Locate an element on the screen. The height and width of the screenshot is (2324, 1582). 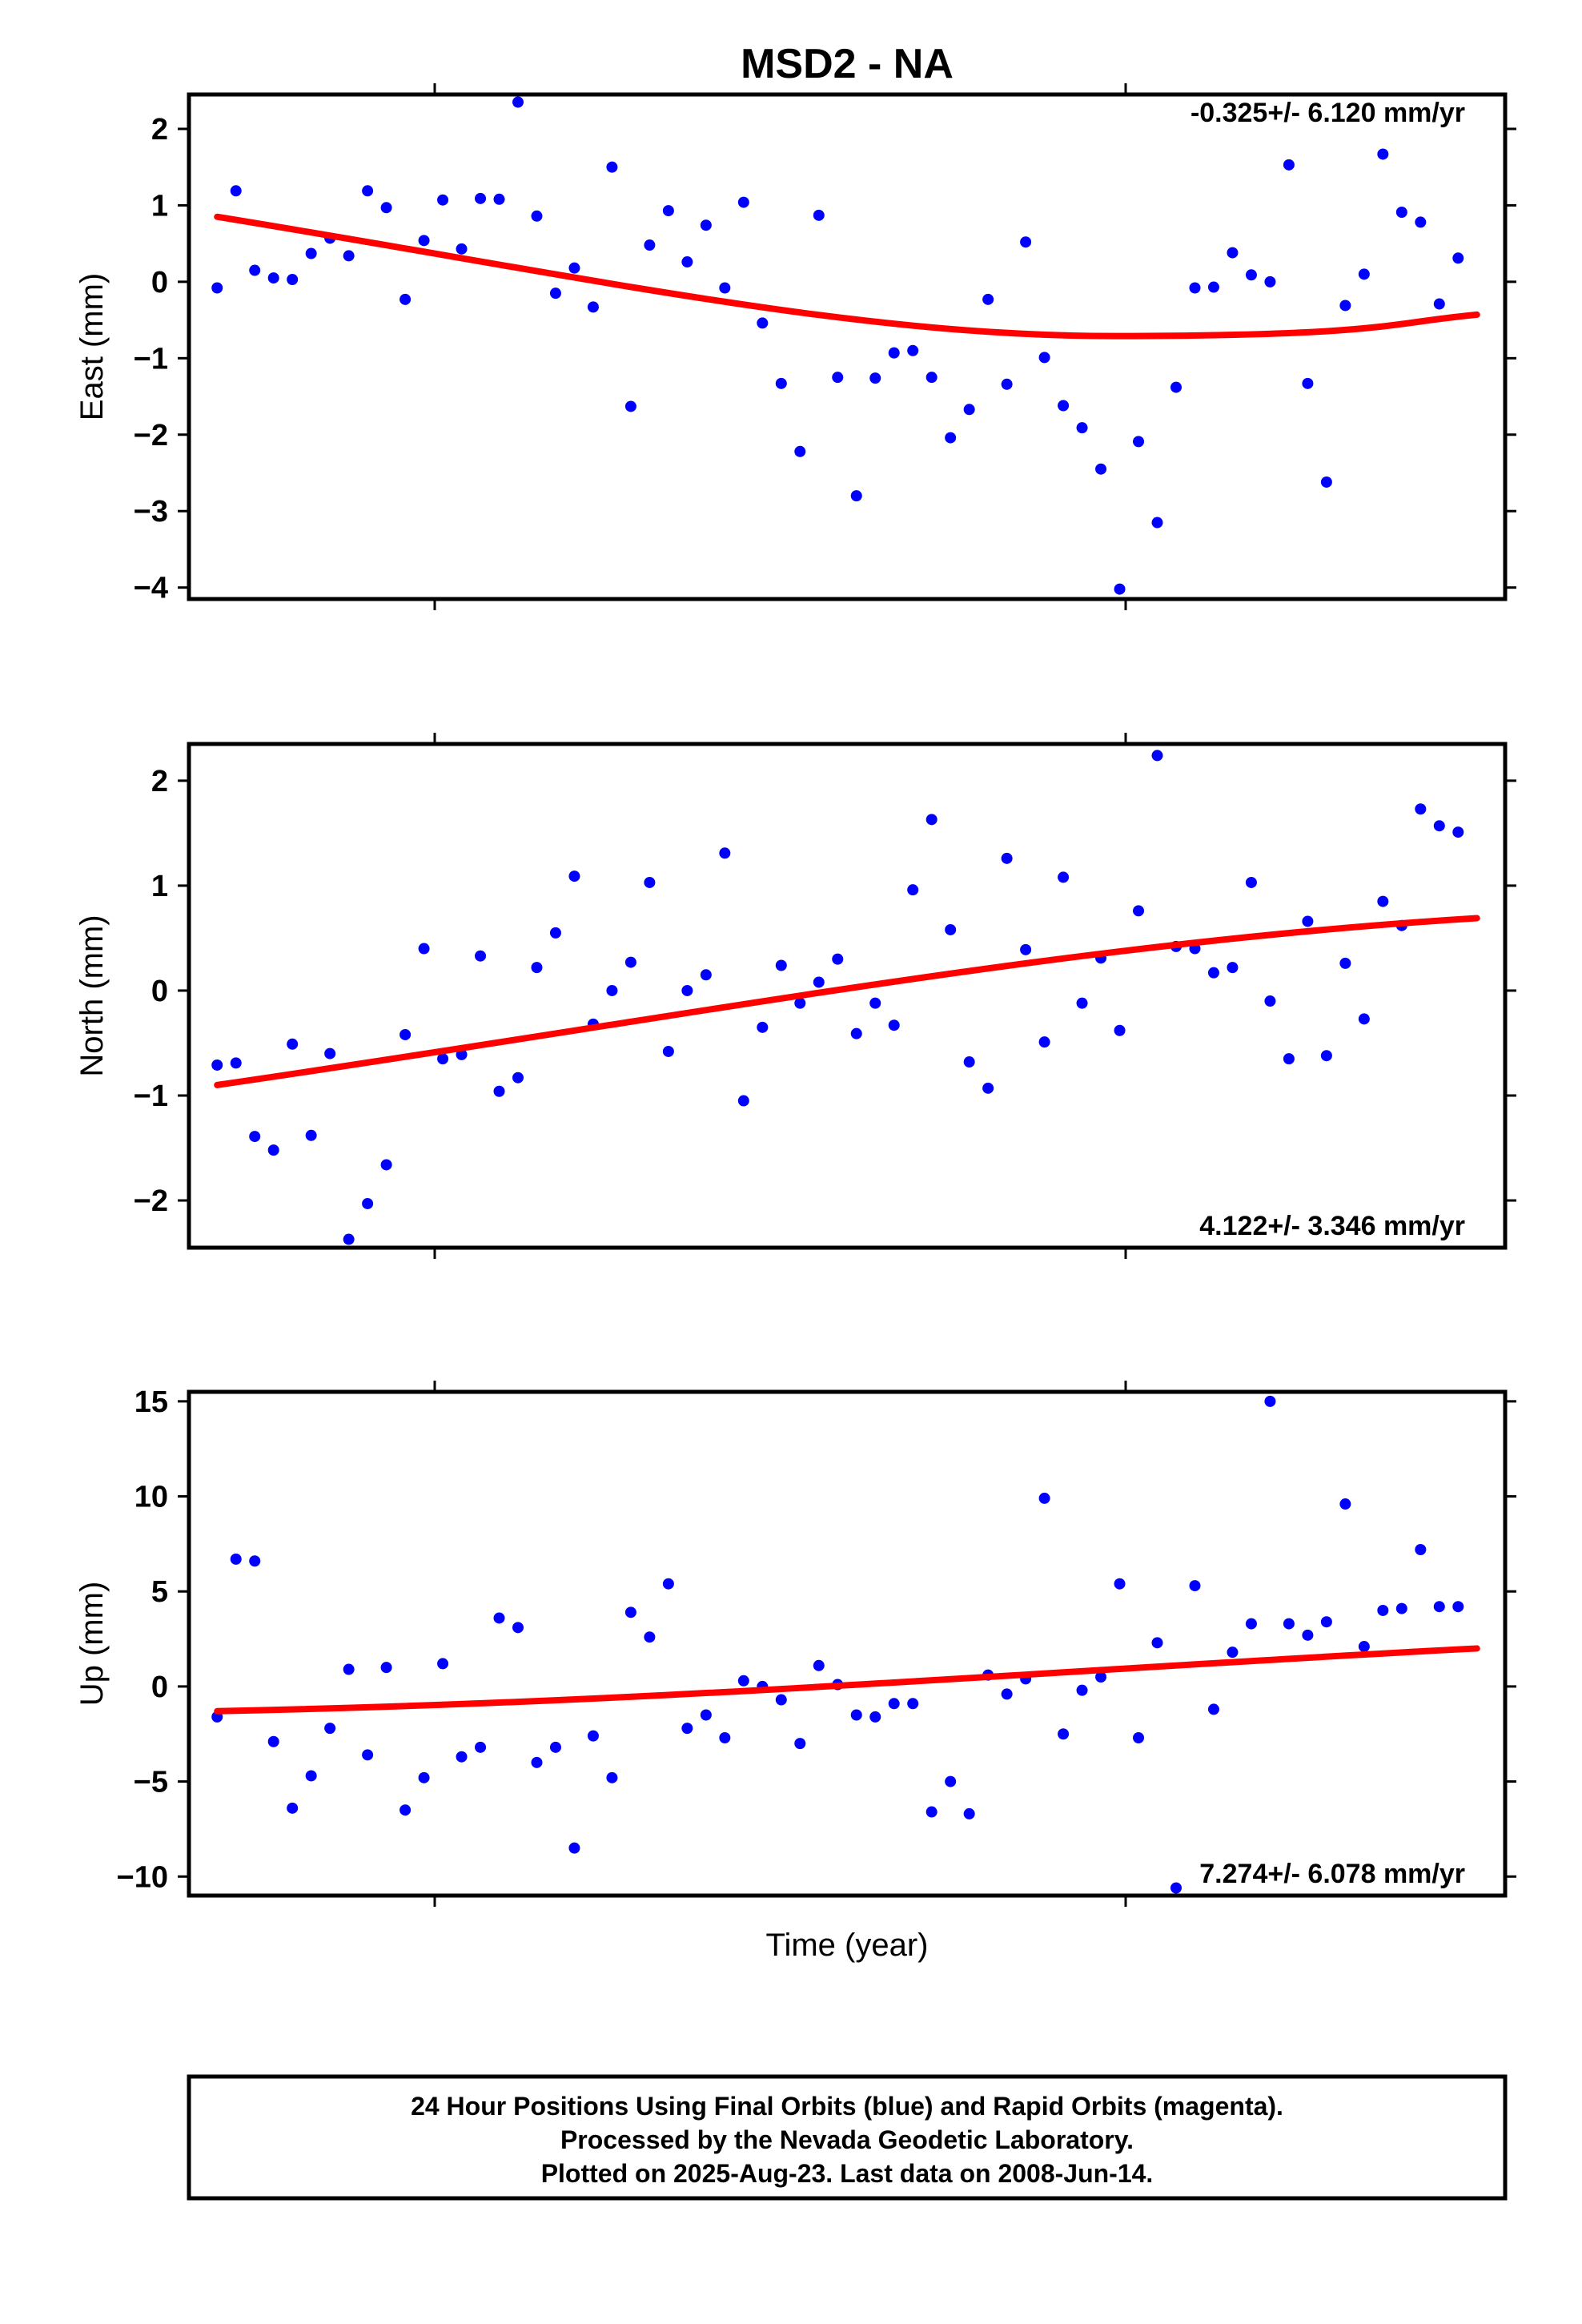
footer-box is located at coordinates (847, 2137).